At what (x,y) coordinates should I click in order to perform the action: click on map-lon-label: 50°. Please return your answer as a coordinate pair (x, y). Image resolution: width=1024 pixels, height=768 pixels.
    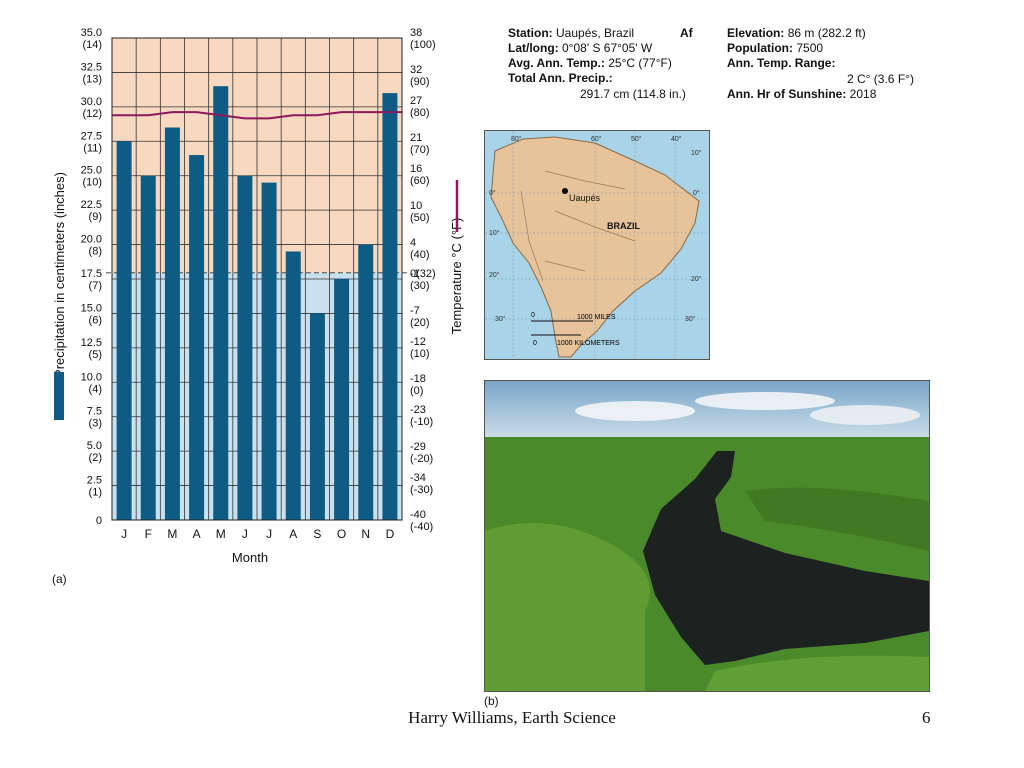
    Looking at the image, I should click on (636, 139).